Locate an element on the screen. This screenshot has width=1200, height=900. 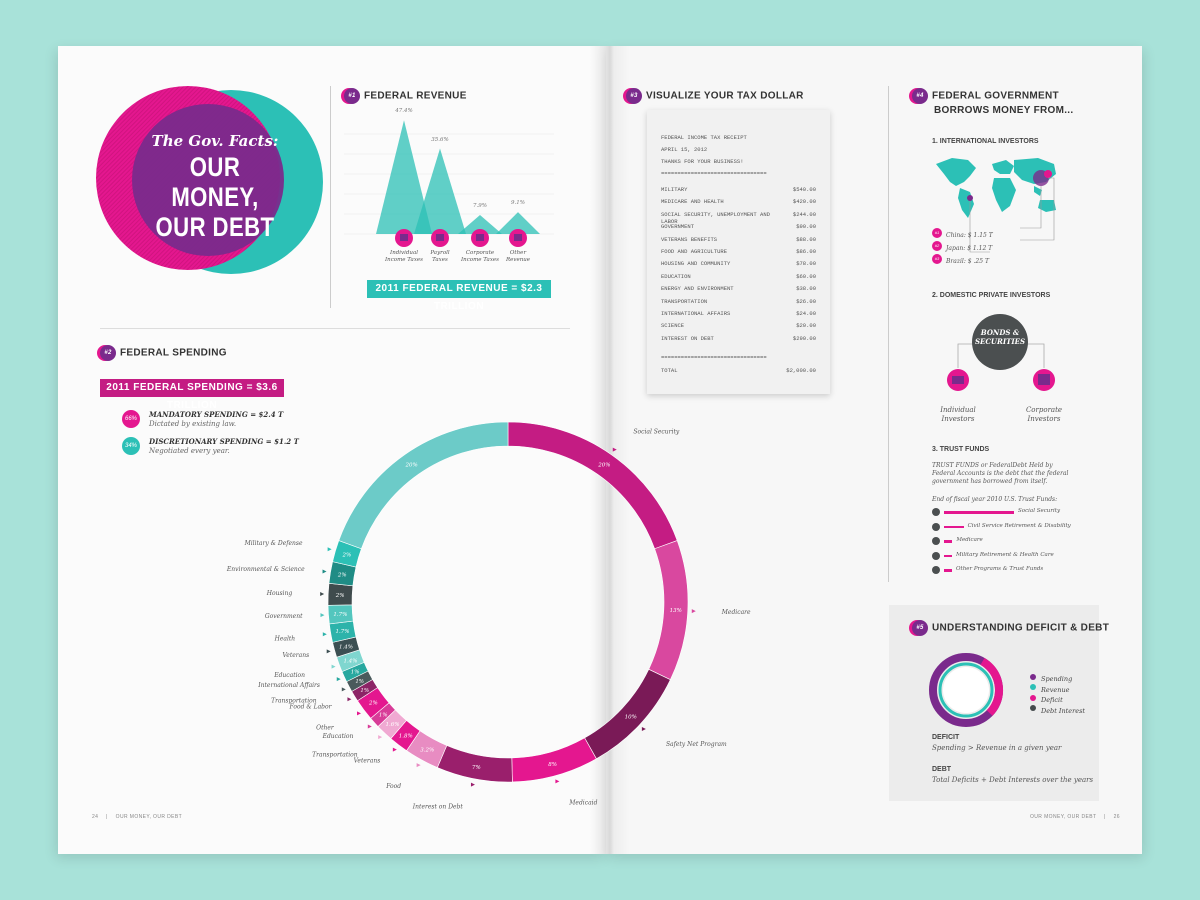
donut-segment-label: 10% is located at coordinates (631, 718).